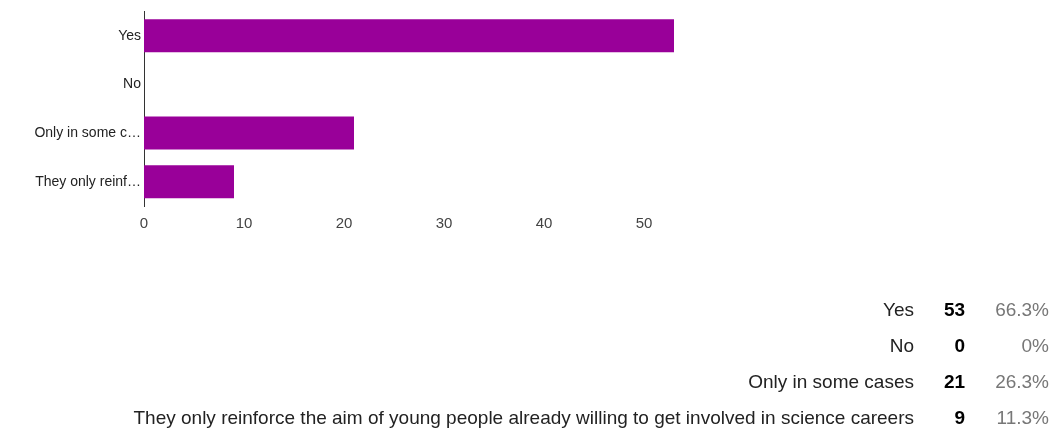 The width and height of the screenshot is (1051, 436). I want to click on text: 9, so click(959, 418).